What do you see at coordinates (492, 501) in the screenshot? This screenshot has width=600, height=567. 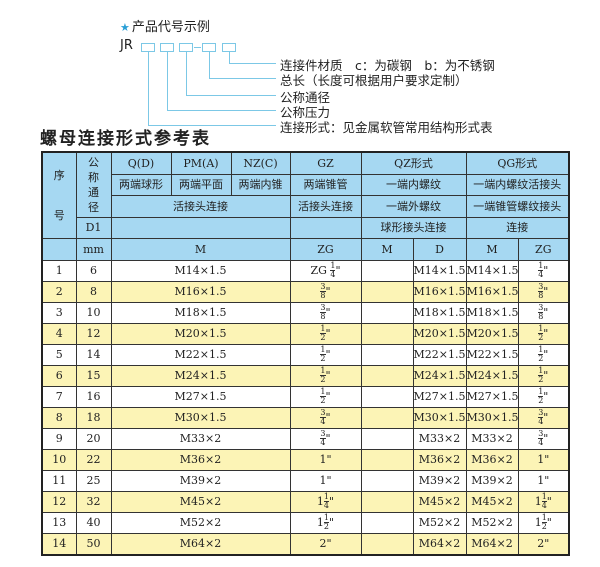 I see `cell-qg-m: M45×2` at bounding box center [492, 501].